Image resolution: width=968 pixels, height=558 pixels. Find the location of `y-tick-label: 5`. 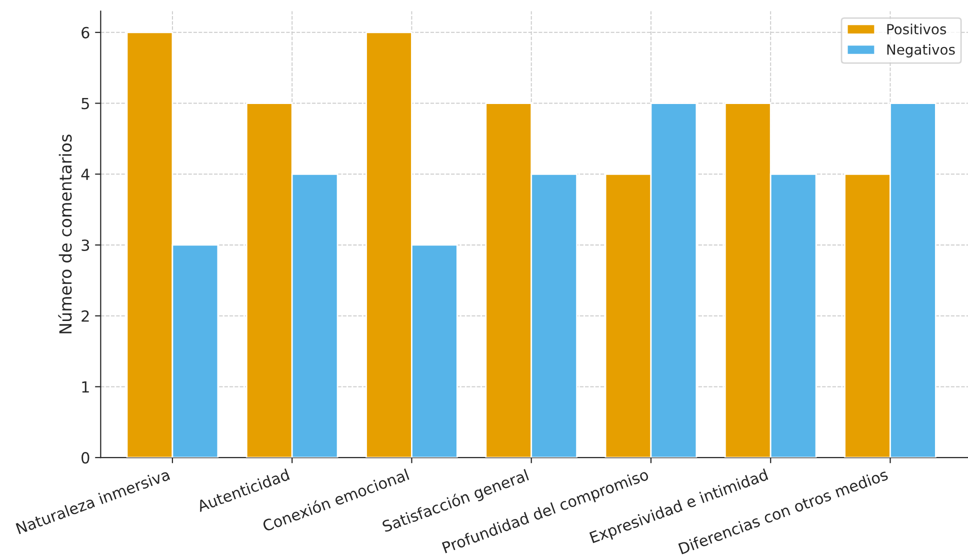

y-tick-label: 5 is located at coordinates (85, 104).